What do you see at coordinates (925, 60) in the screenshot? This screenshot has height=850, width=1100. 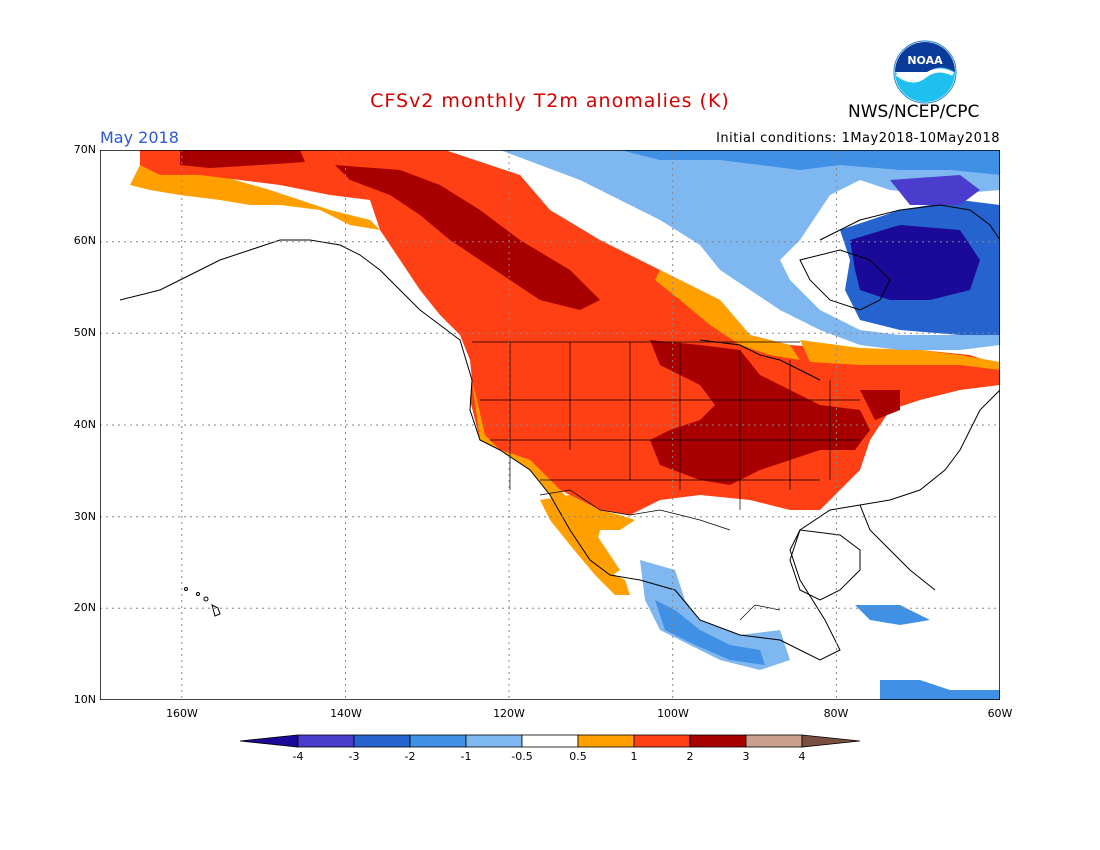 I see `logo-text: NOAA` at bounding box center [925, 60].